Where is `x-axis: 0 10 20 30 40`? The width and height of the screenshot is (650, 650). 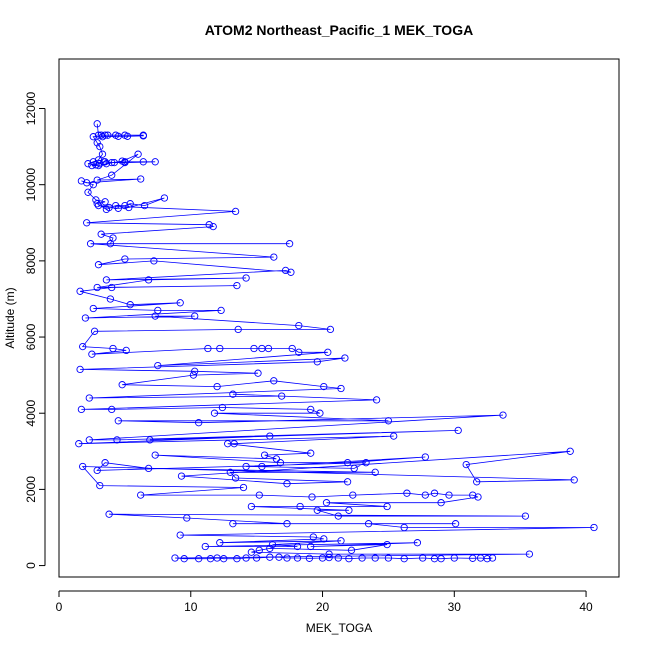 x-axis: 0 10 20 30 40 is located at coordinates (324, 602).